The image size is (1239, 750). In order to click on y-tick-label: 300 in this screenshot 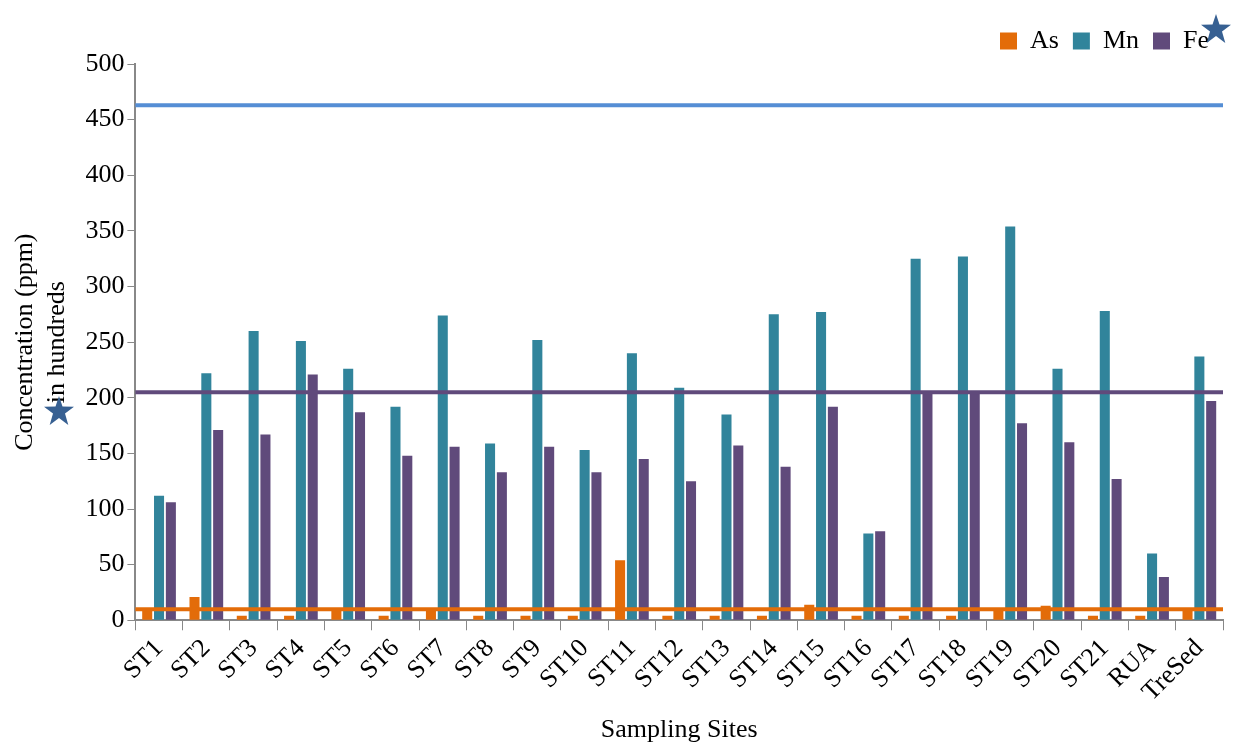, I will do `click(105, 285)`.